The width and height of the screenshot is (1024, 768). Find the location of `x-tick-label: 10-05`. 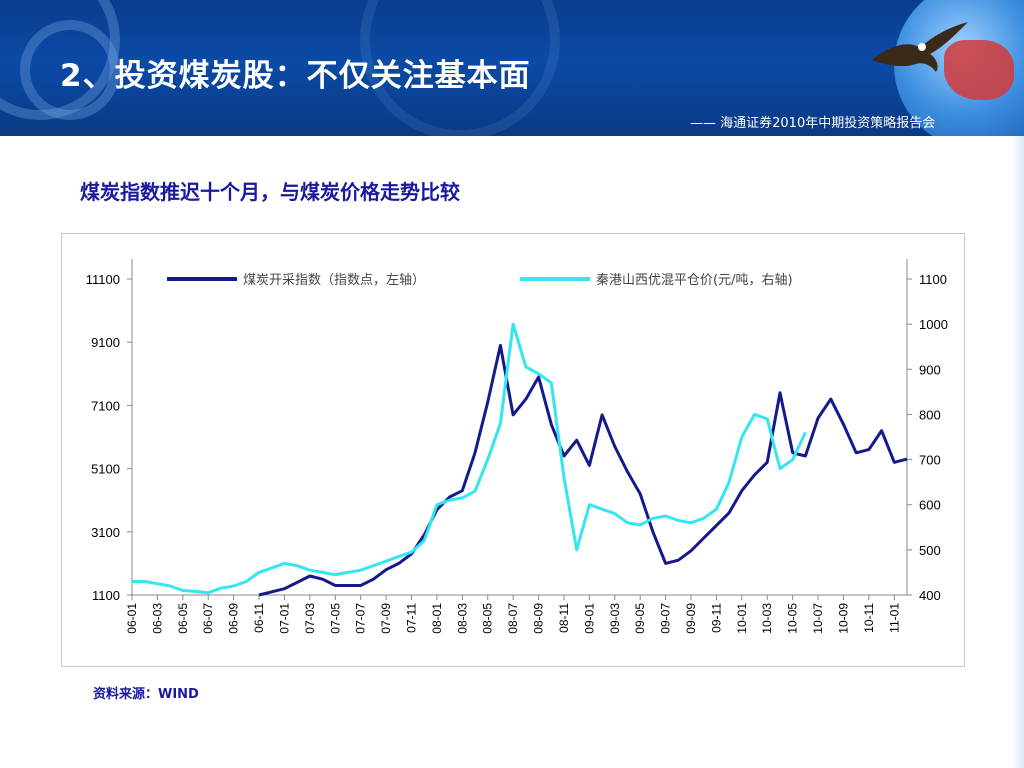

x-tick-label: 10-05 is located at coordinates (793, 618).